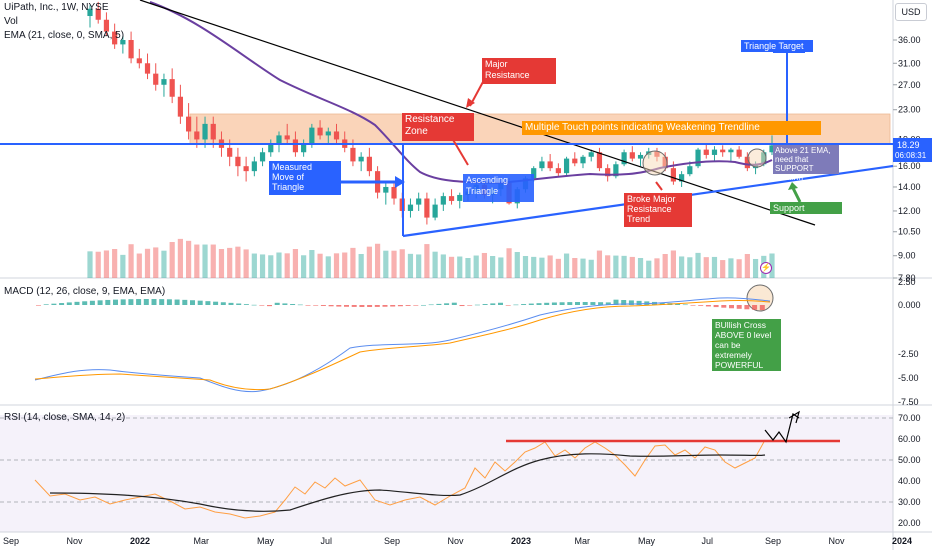  Describe the element at coordinates (911, 12) in the screenshot. I see `currency-button: USD` at that location.